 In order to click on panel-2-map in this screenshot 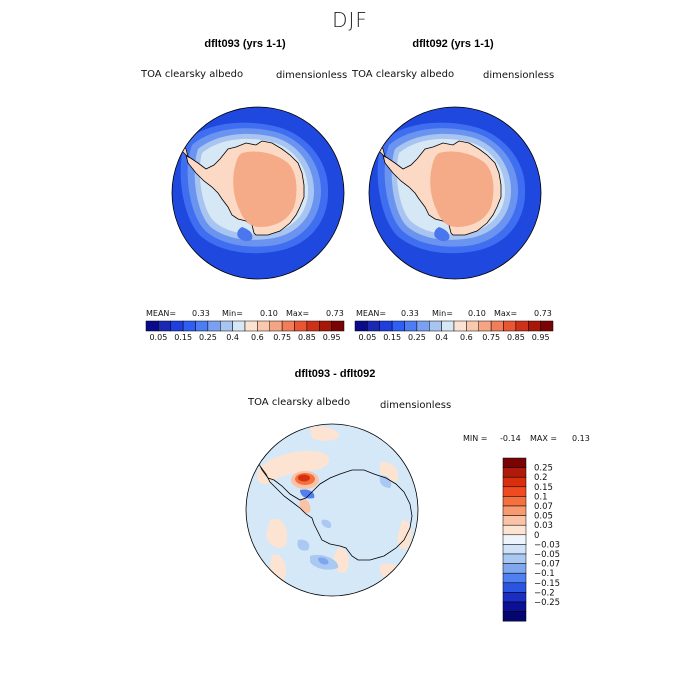, I will do `click(455, 193)`.